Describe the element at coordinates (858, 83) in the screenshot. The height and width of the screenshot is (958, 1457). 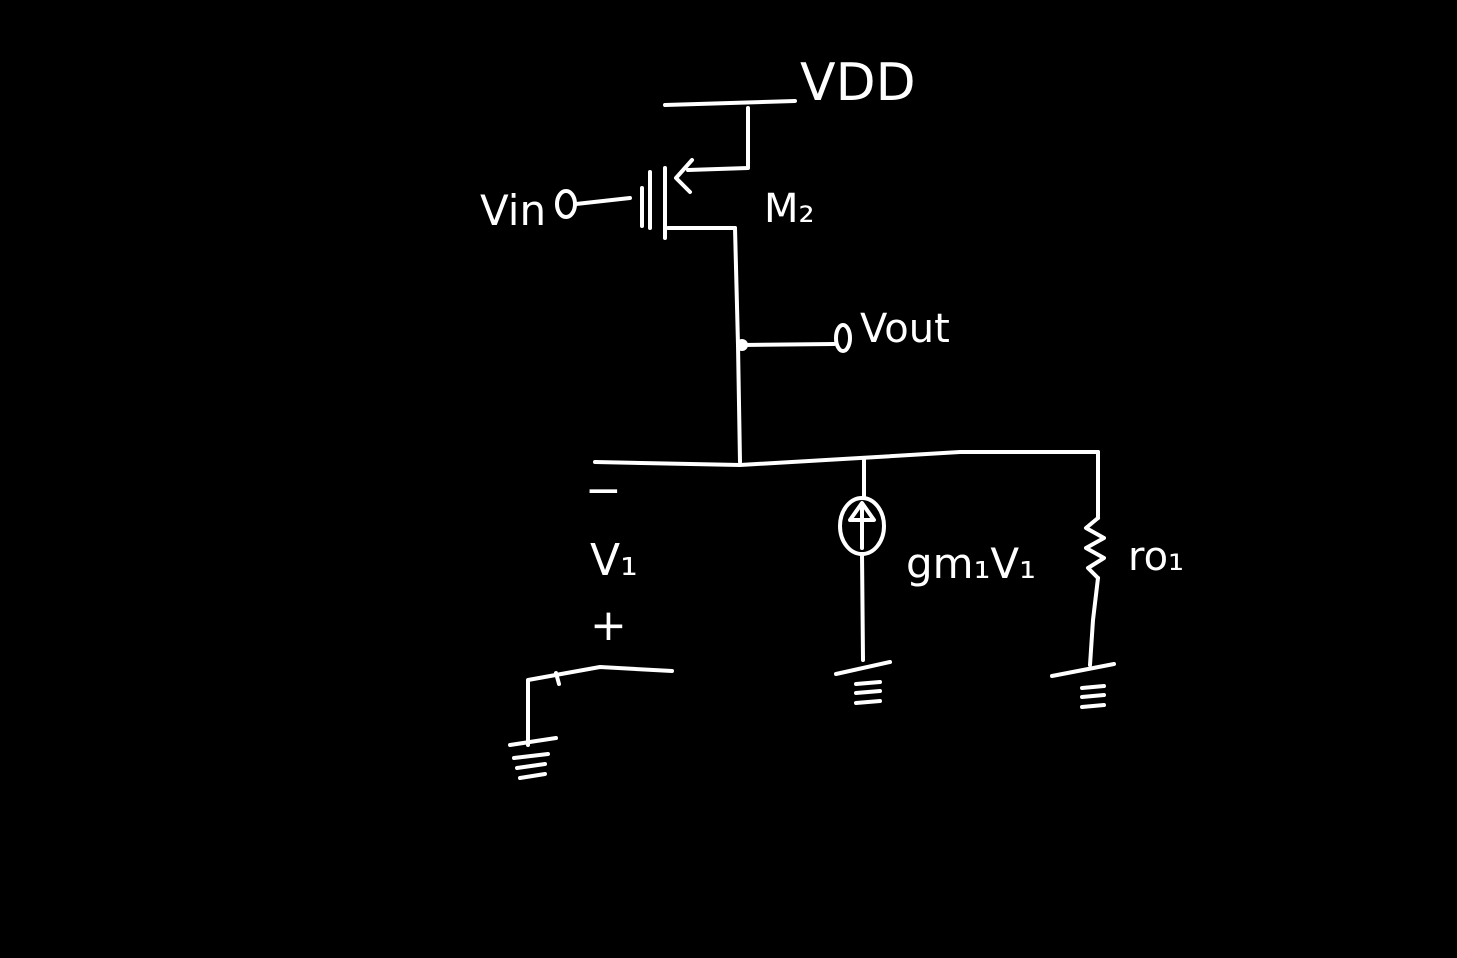
I see `vdd-label: VDD` at that location.